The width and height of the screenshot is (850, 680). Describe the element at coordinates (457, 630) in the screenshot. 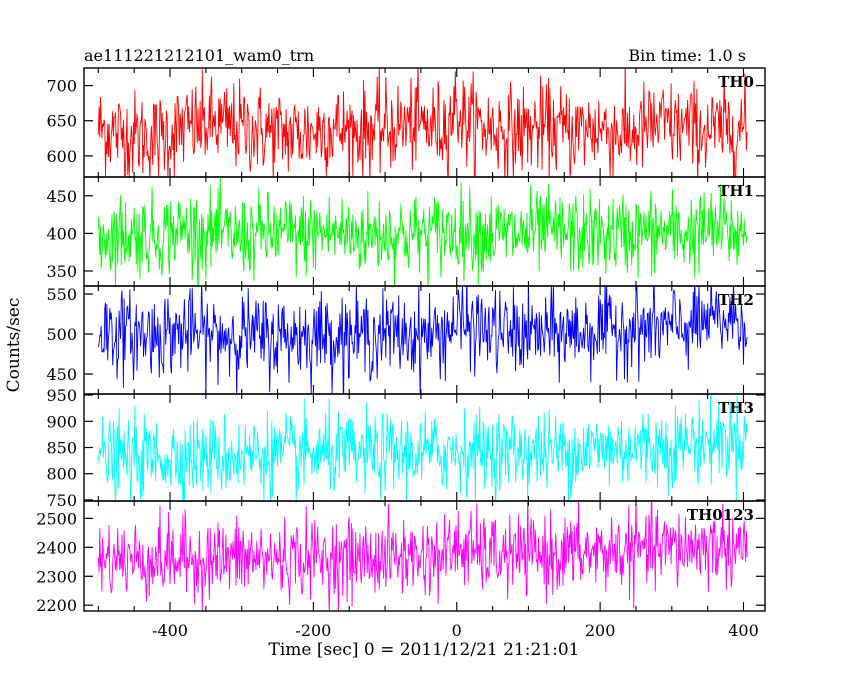

I see `x-tick-label: 0` at that location.